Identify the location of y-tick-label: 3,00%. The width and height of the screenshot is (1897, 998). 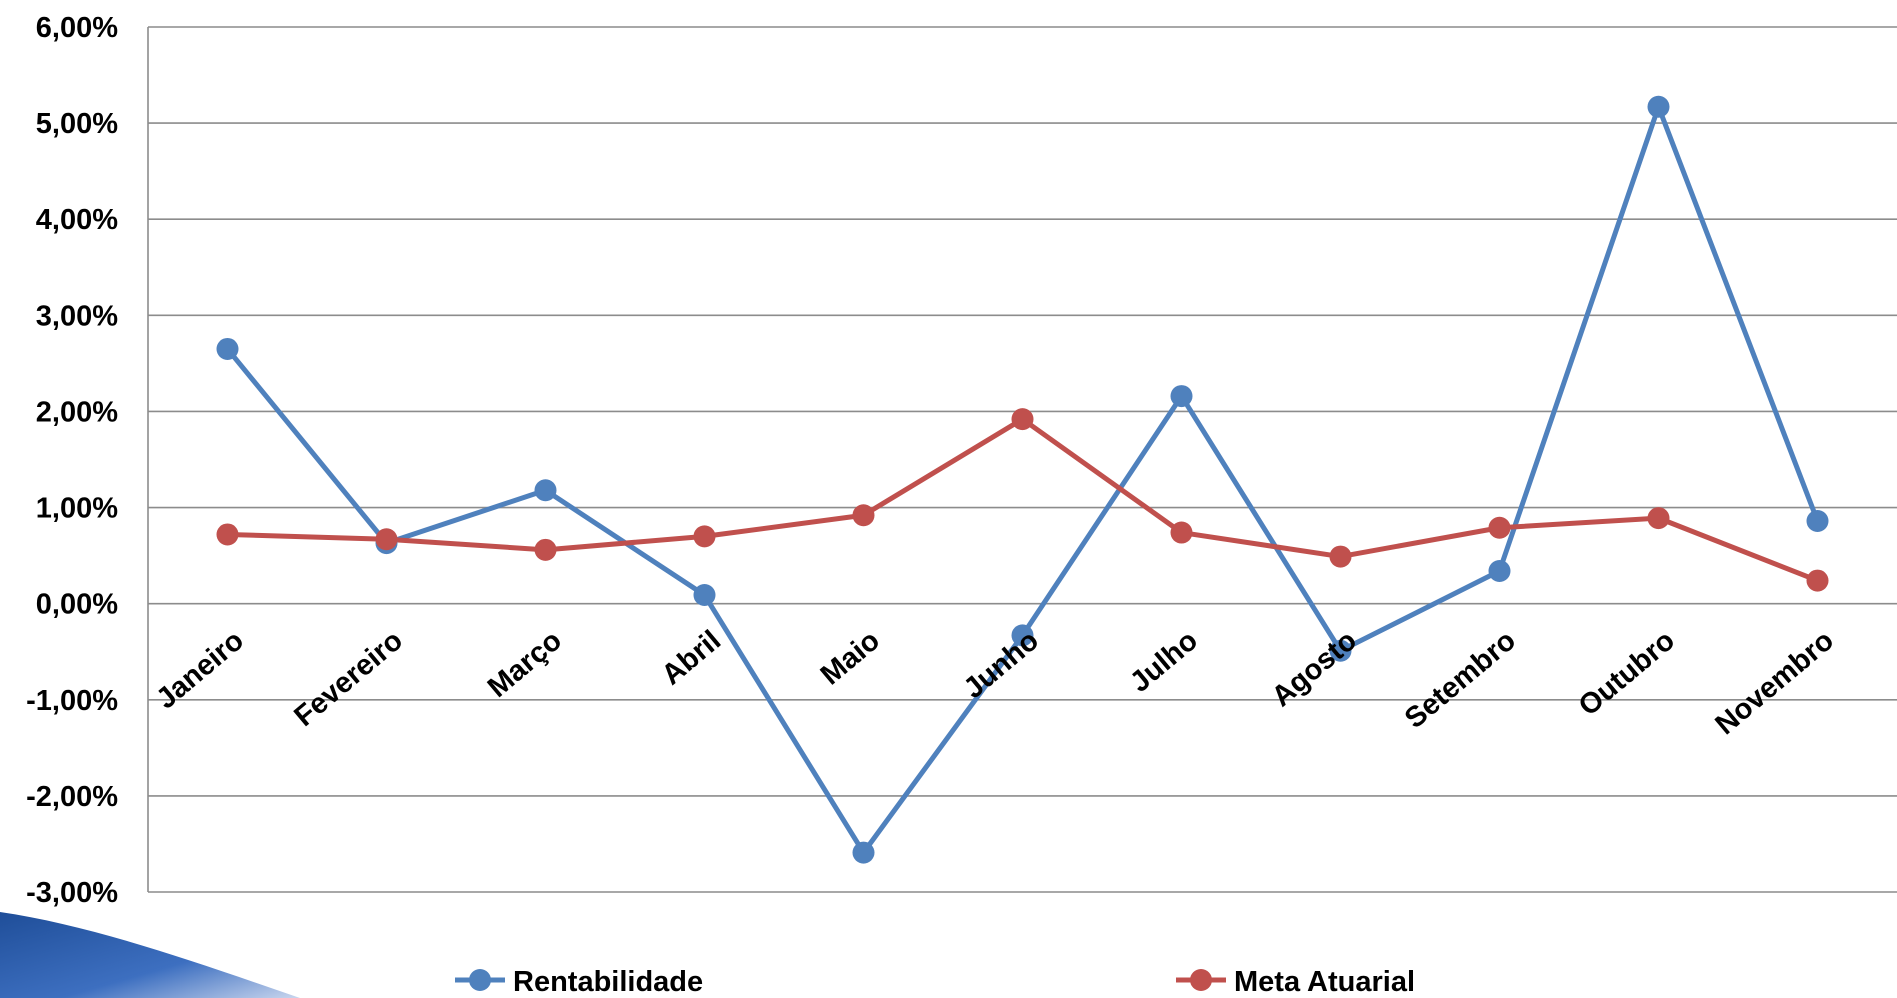
(77, 316).